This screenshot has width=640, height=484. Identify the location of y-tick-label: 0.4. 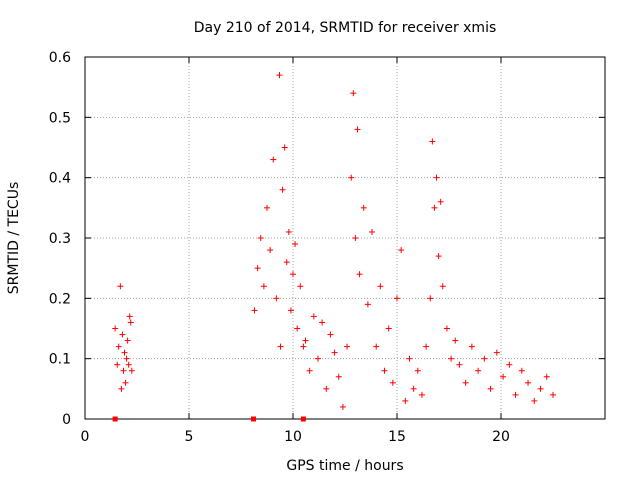
(60, 179).